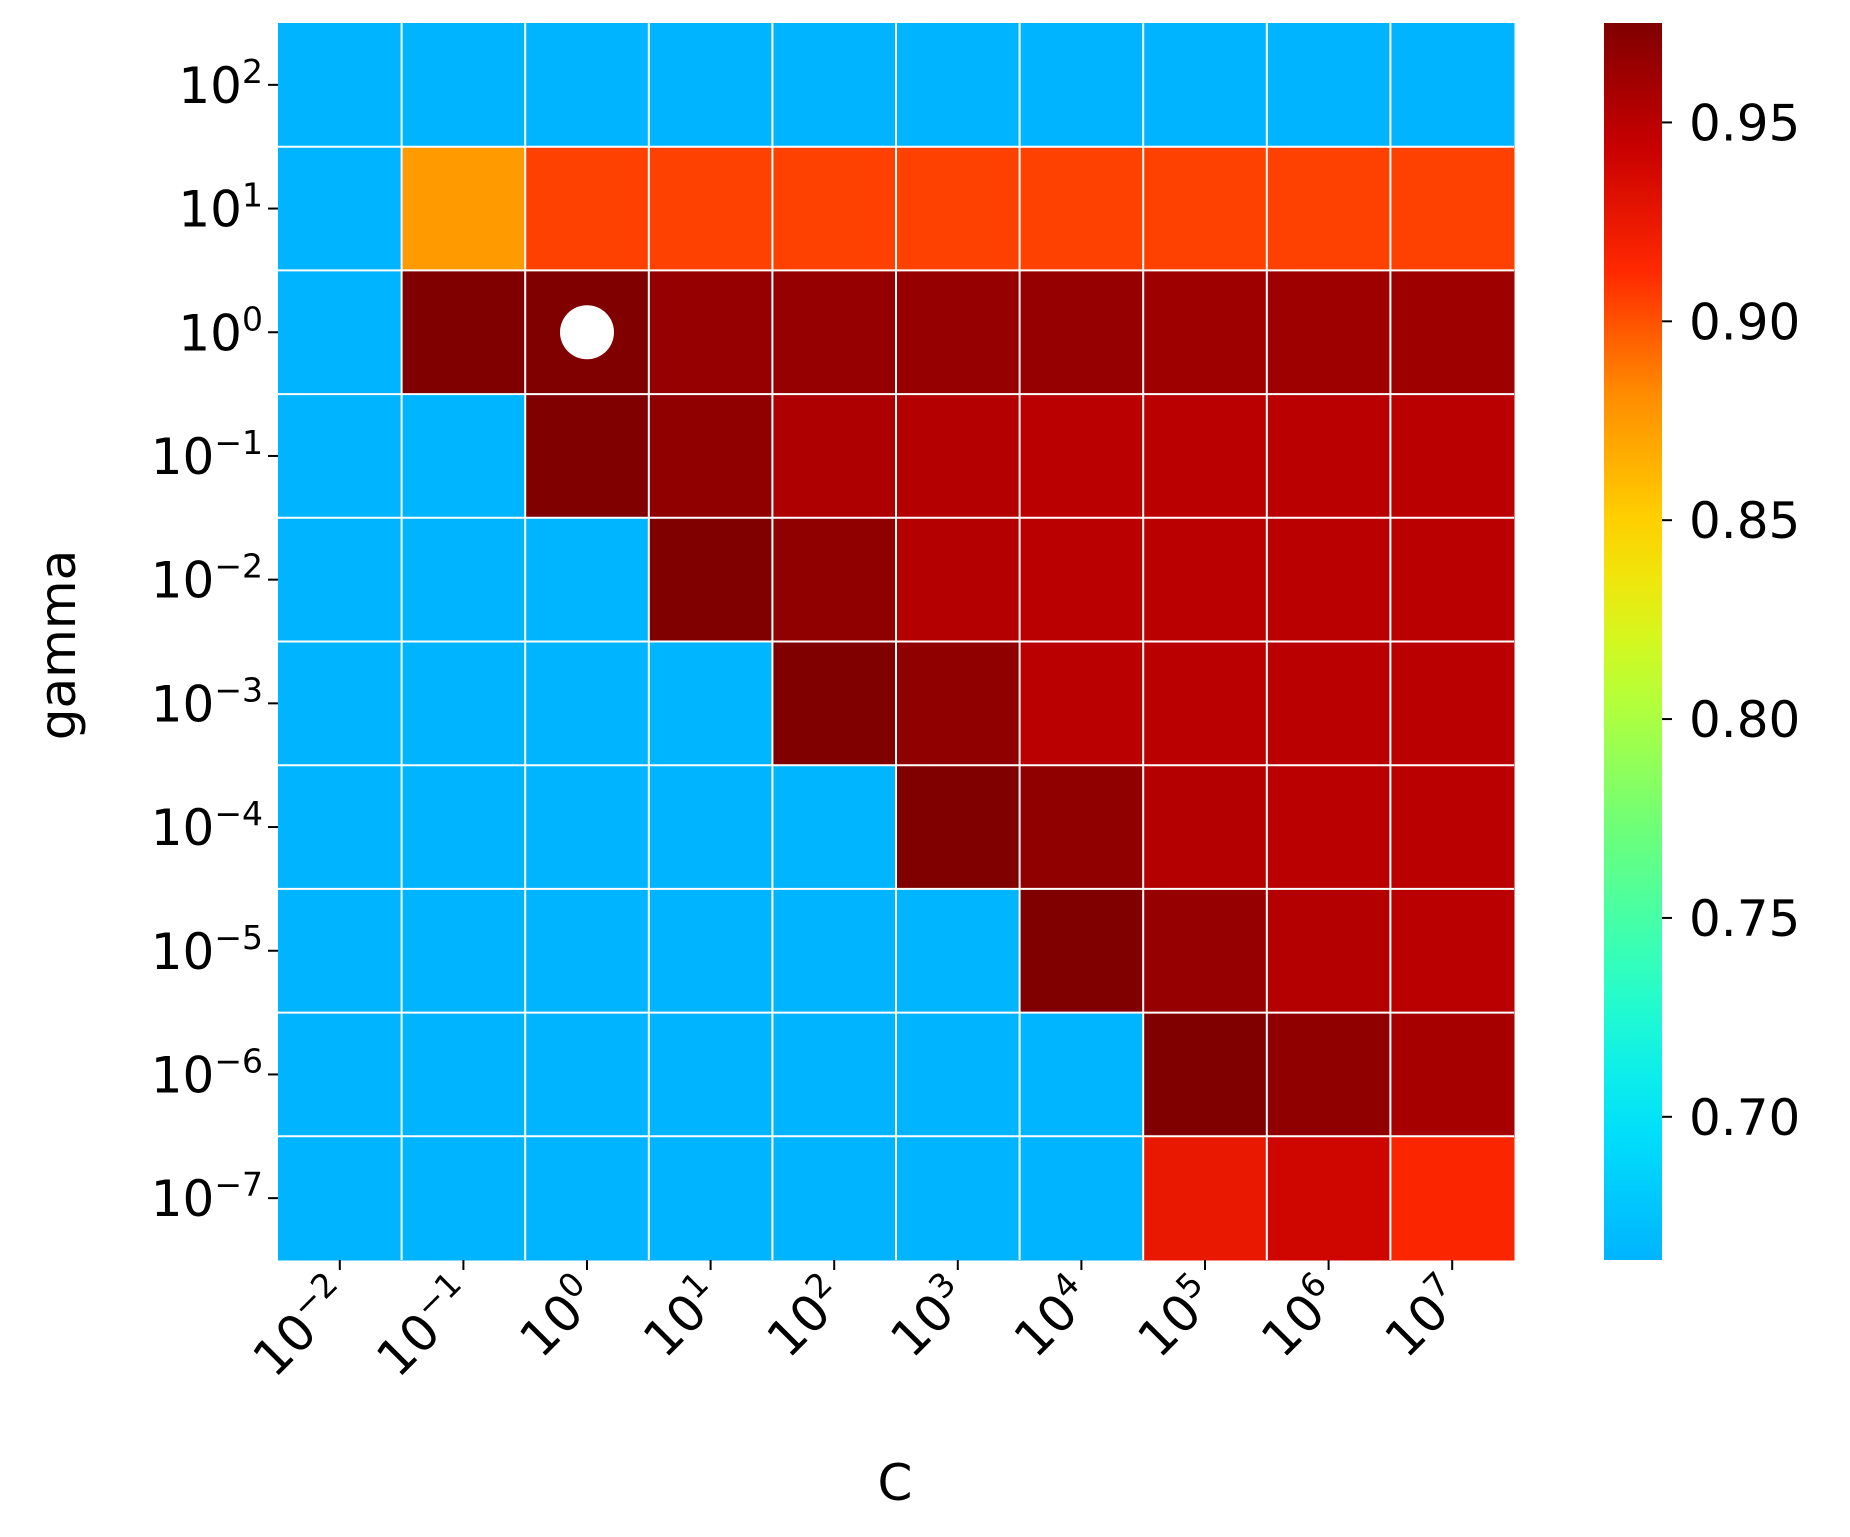 This screenshot has width=1850, height=1537. I want to click on x-tick-label: 10³, so click(928, 1316).